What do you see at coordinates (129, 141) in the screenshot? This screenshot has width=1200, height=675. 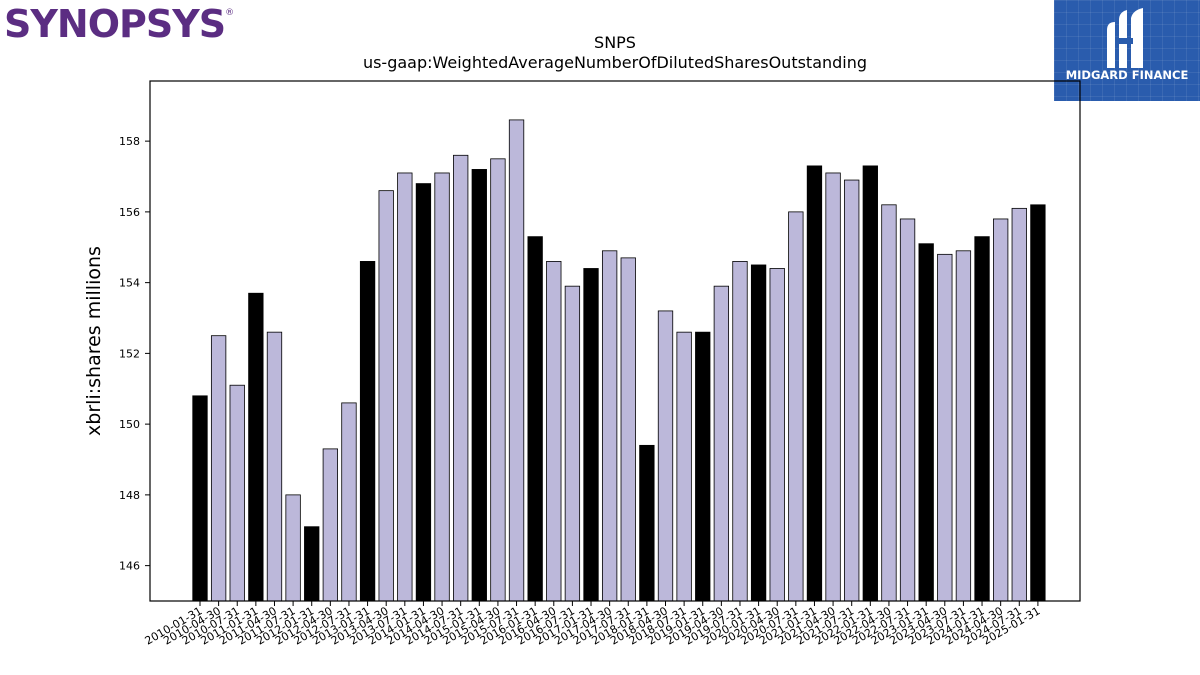 I see `y-tick-label: 158` at bounding box center [129, 141].